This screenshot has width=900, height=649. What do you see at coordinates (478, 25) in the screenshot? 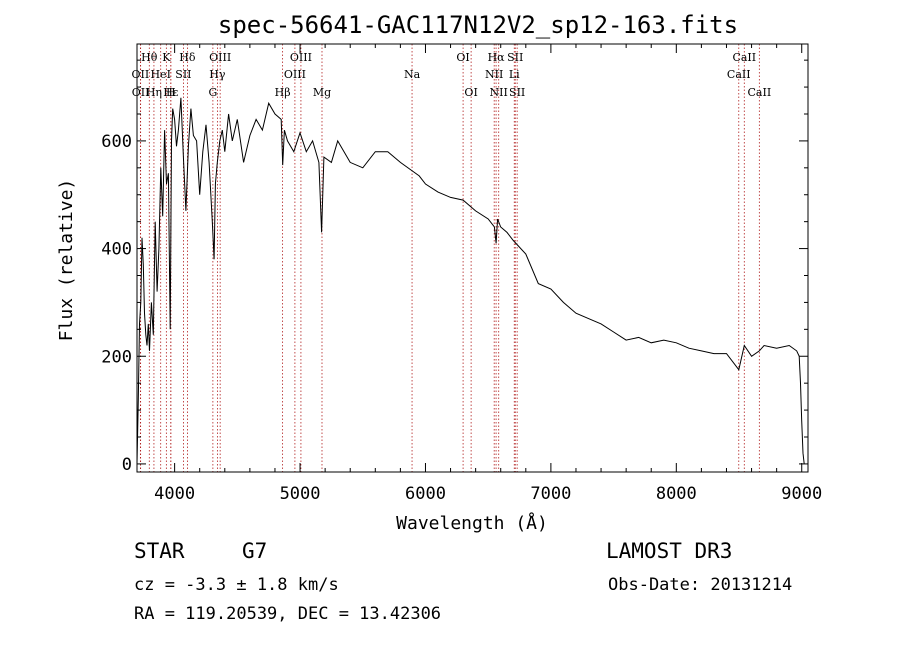
I see `chart-title: spec-56641-GAC117N12V2_sp12-163.fits` at bounding box center [478, 25].